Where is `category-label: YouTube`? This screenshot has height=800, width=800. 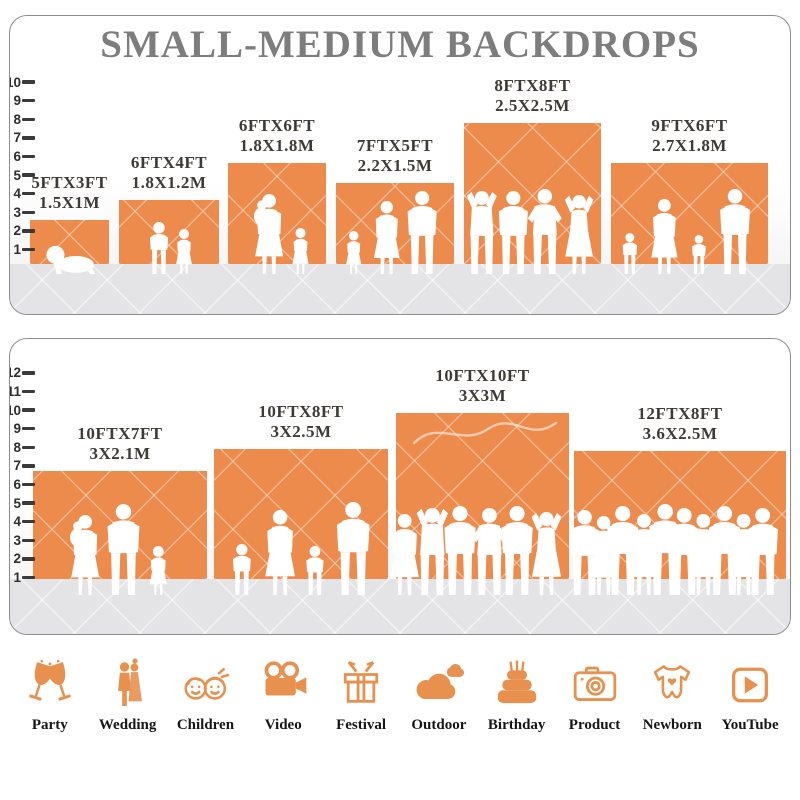
category-label: YouTube is located at coordinates (750, 725).